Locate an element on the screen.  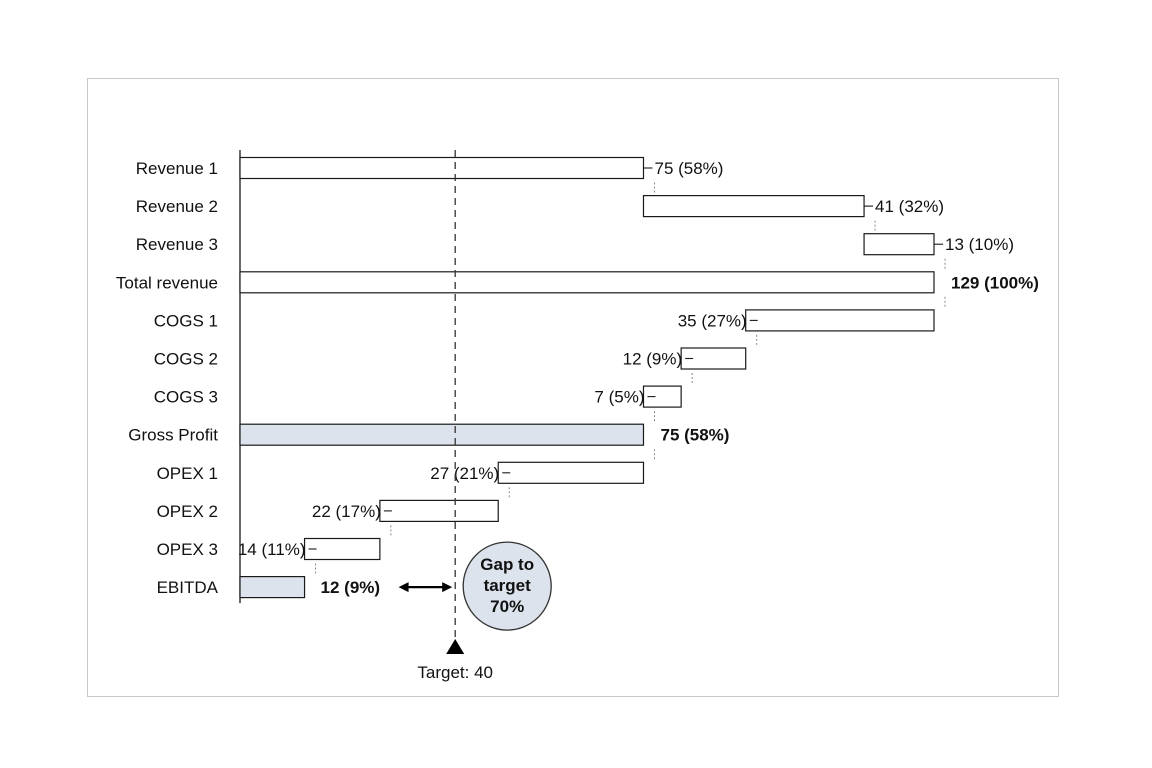
category-label: COGS 1 is located at coordinates (186, 320).